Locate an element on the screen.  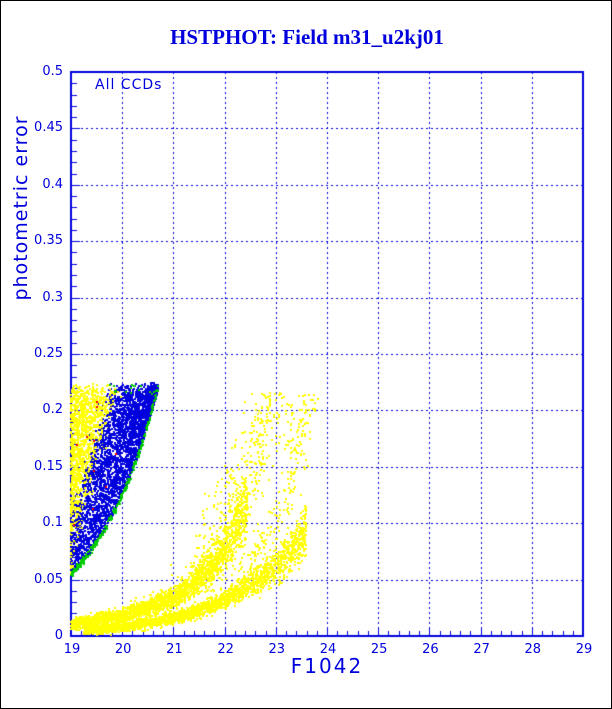
y-tick-label: 0.5 is located at coordinates (52, 71).